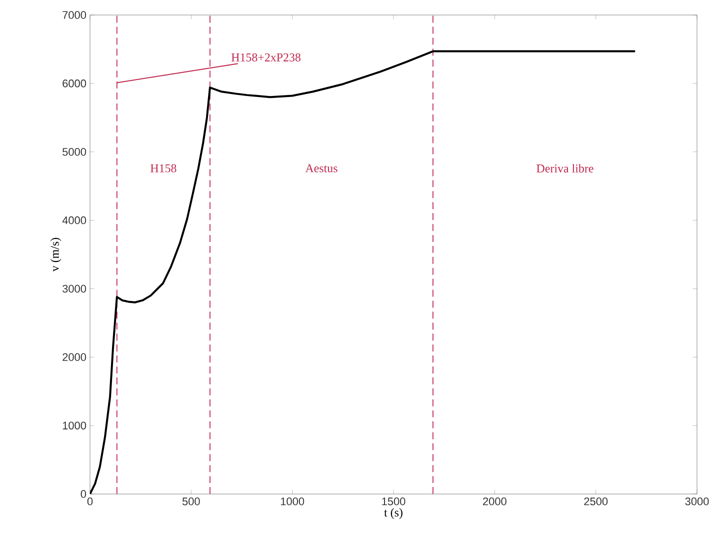 This screenshot has height=556, width=723. What do you see at coordinates (163, 168) in the screenshot?
I see `annotation: H158` at bounding box center [163, 168].